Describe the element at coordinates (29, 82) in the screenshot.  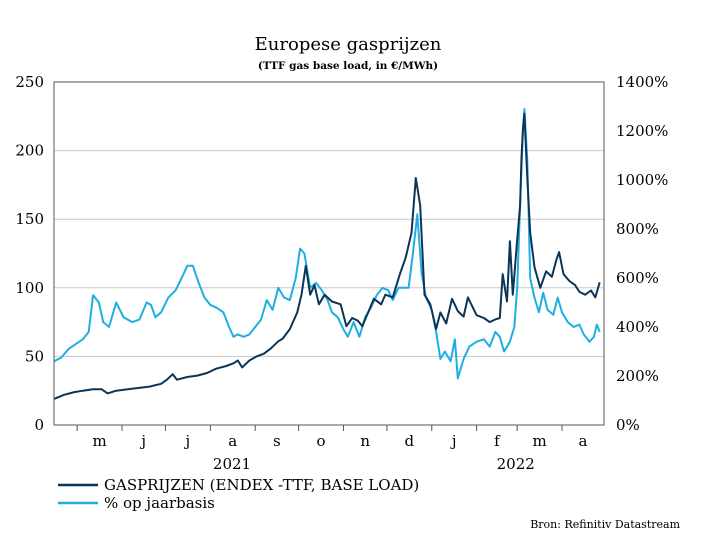
I see `y-left-tick-label: 250` at that location.